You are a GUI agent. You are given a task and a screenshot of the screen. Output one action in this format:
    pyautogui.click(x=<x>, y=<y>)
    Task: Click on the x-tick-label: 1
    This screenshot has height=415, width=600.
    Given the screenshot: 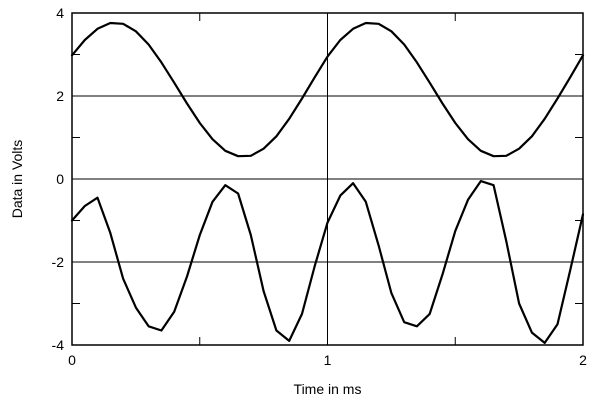 What is the action you would take?
    pyautogui.click(x=328, y=360)
    